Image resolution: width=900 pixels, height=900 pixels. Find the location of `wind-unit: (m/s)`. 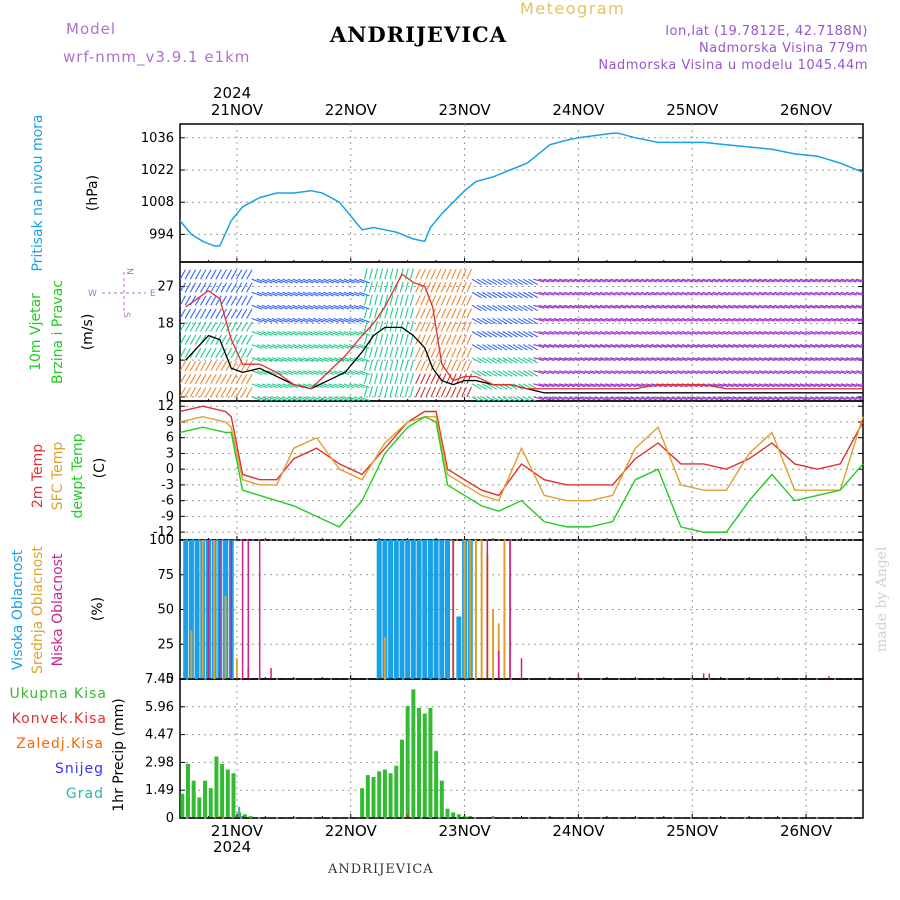

wind-unit: (m/s) is located at coordinates (88, 332).